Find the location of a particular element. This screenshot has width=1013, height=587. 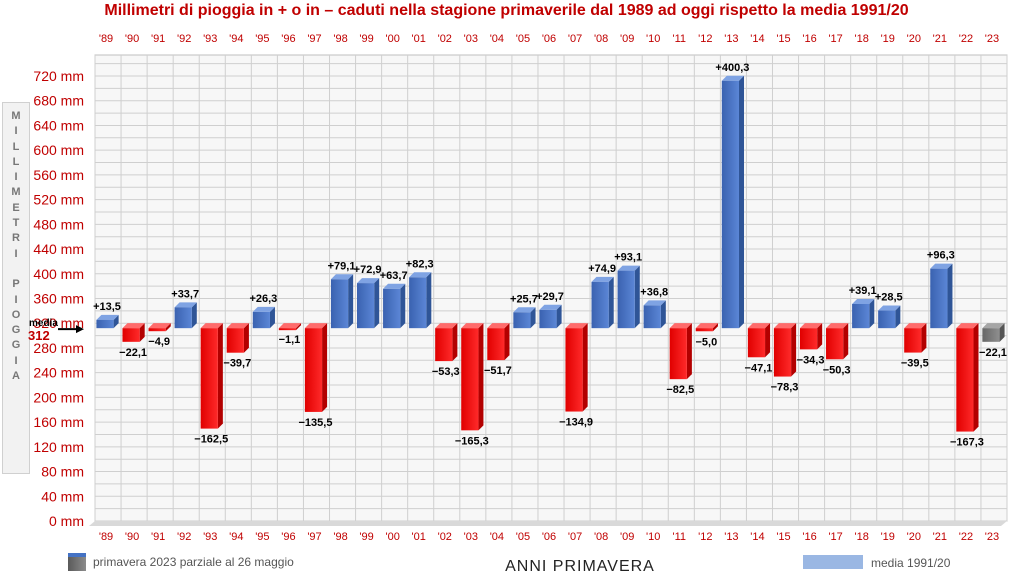

y-tick-label: 200 mm is located at coordinates (58, 397).